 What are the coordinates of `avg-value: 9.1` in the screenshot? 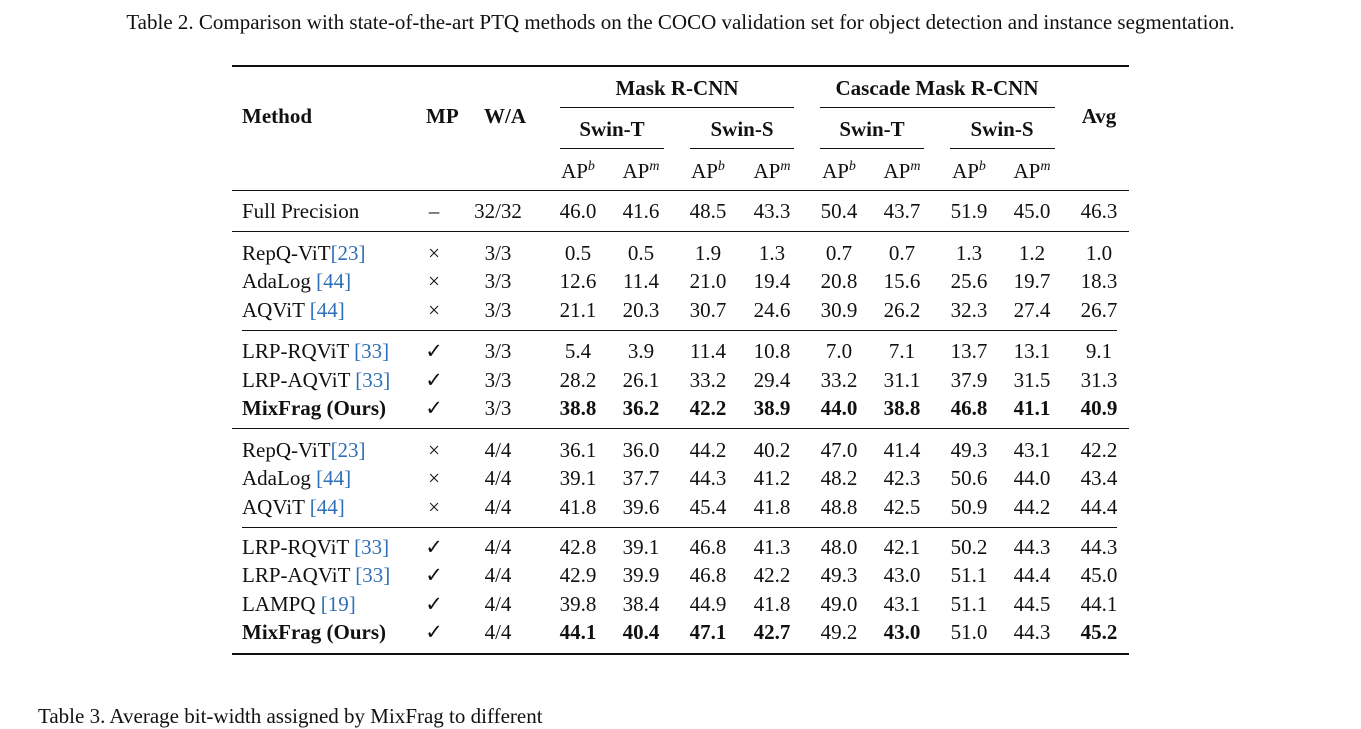 It's located at (1099, 351).